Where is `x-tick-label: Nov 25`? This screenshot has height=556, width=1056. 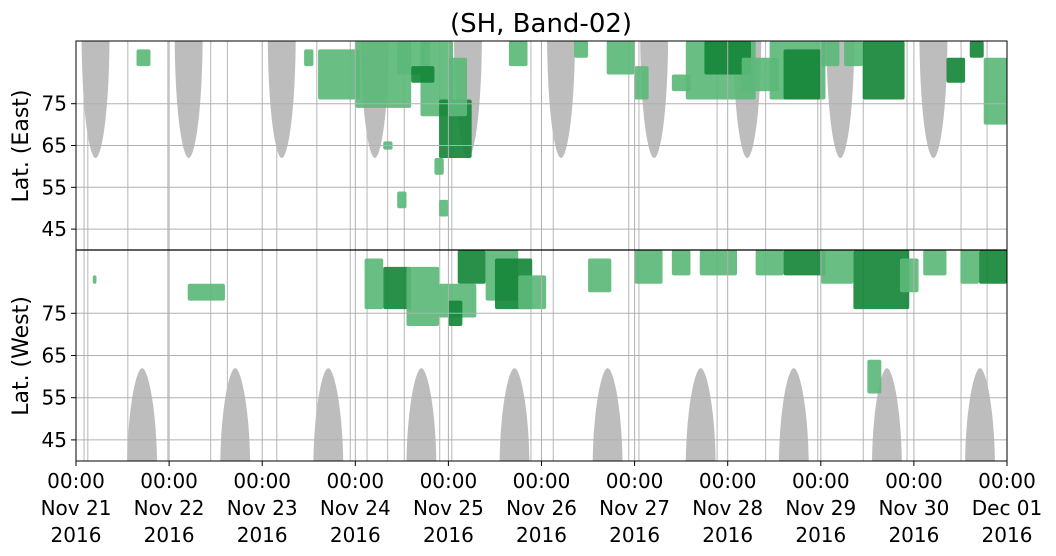 x-tick-label: Nov 25 is located at coordinates (448, 508).